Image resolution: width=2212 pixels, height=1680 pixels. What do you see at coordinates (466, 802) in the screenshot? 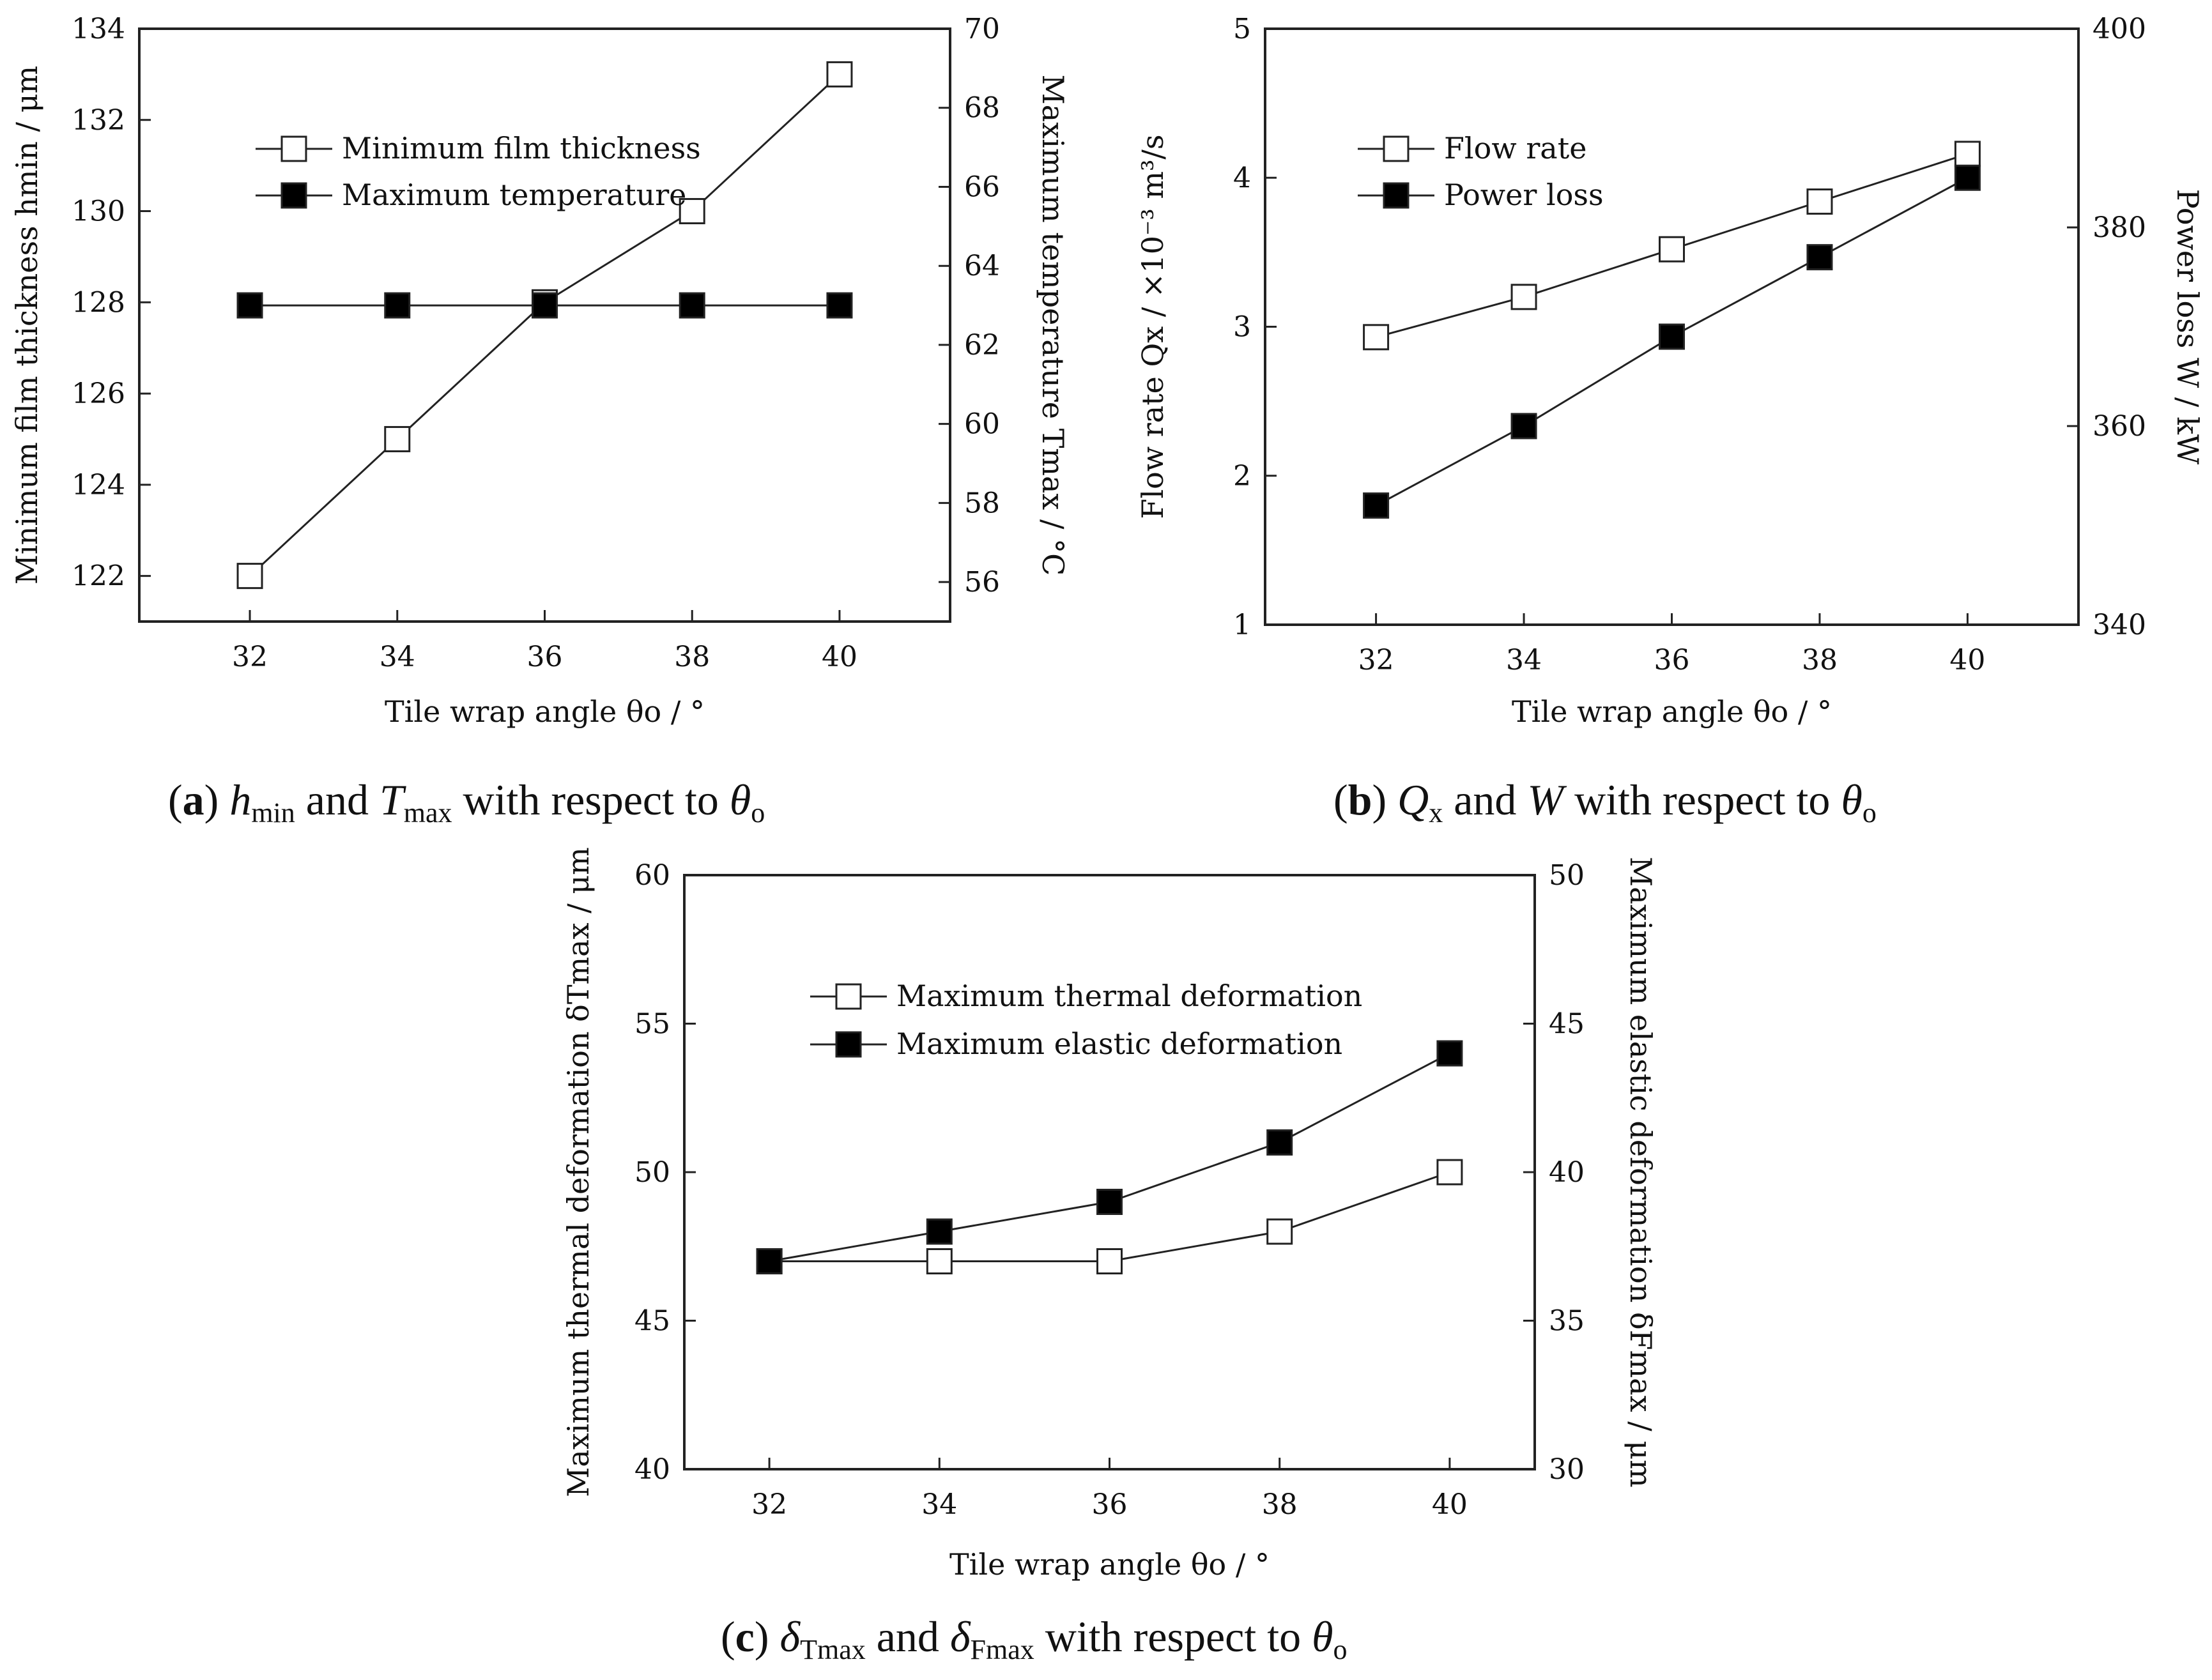
I see `caption: (a) hmin and Tmax with respect to θo` at bounding box center [466, 802].